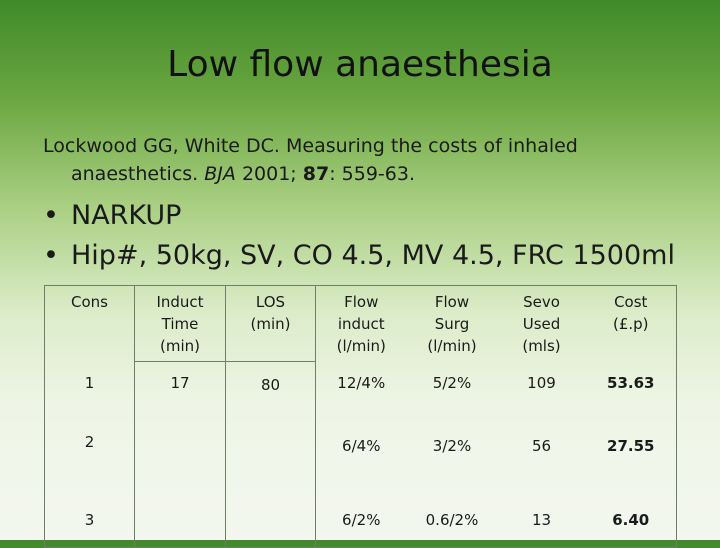 The width and height of the screenshot is (720, 548). I want to click on header-flow-surg: Flow Surg (l/min), so click(452, 324).